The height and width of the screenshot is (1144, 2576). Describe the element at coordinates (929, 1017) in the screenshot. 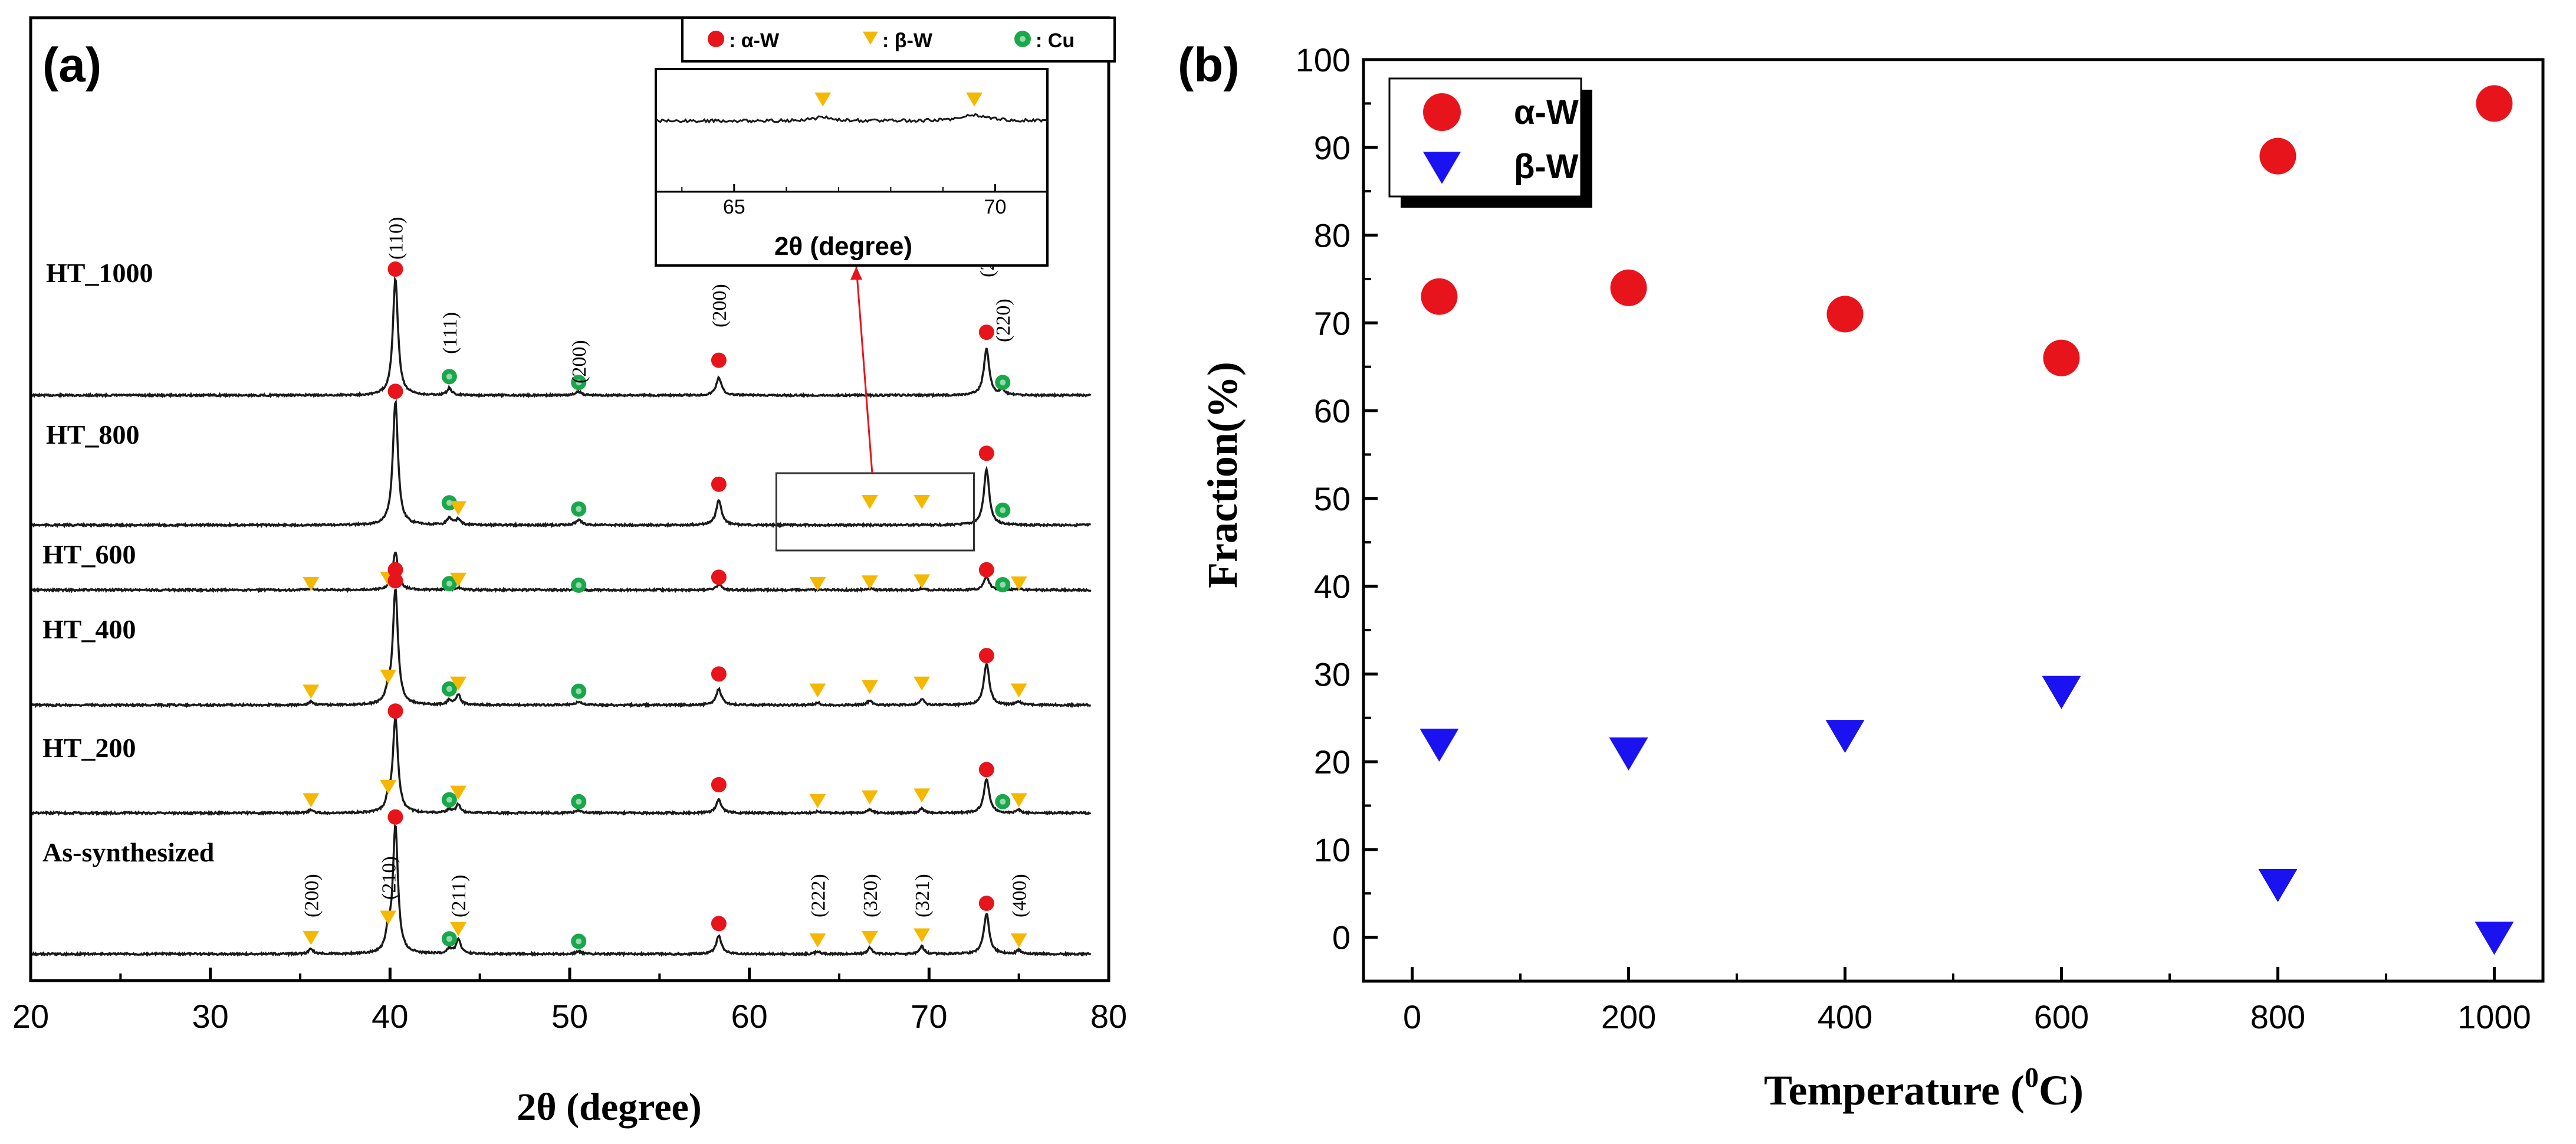

I see `xrd-x-tick-label: 70` at that location.